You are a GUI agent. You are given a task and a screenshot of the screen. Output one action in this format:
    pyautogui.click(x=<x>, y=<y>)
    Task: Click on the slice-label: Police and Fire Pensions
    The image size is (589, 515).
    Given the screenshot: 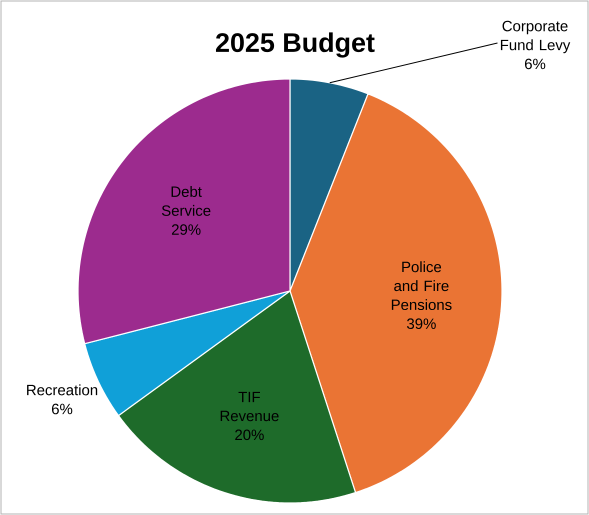 What is the action you would take?
    pyautogui.click(x=422, y=285)
    